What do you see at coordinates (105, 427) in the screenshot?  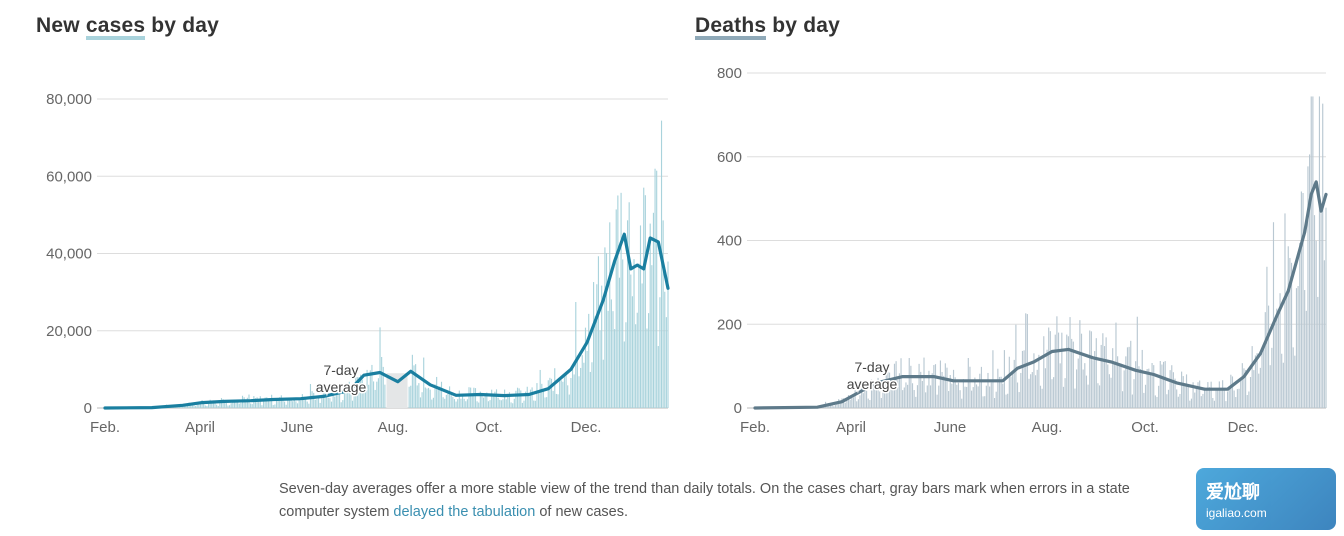 I see `cases-x-tick-label: Feb.` at bounding box center [105, 427].